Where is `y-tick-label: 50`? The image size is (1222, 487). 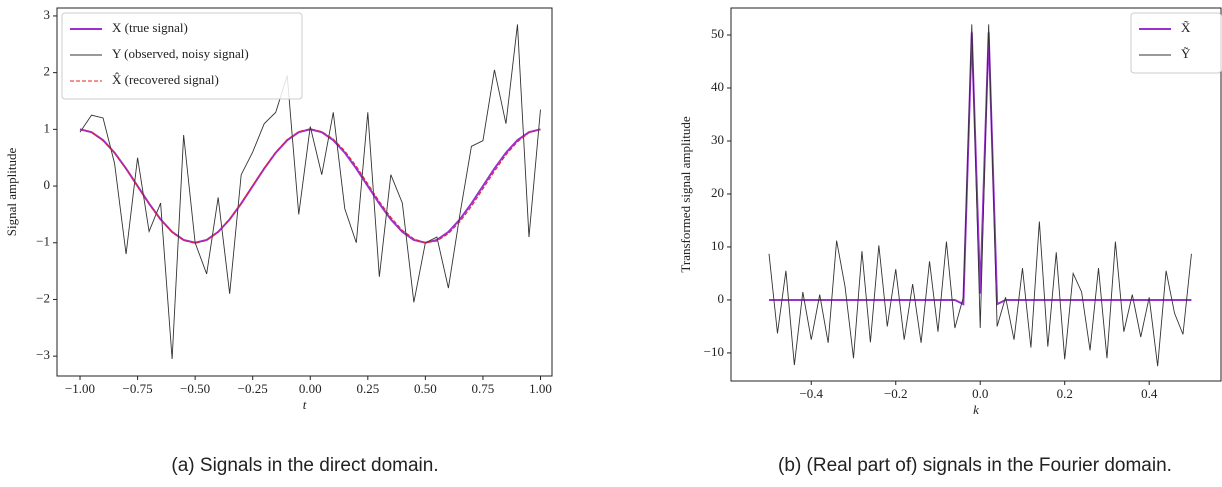
y-tick-label: 50 is located at coordinates (717, 33).